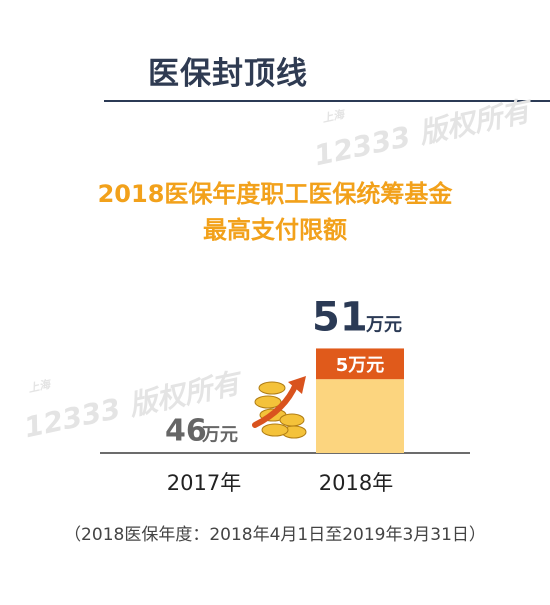  Describe the element at coordinates (383, 324) in the screenshot. I see `value-unit-2018: 万元` at that location.